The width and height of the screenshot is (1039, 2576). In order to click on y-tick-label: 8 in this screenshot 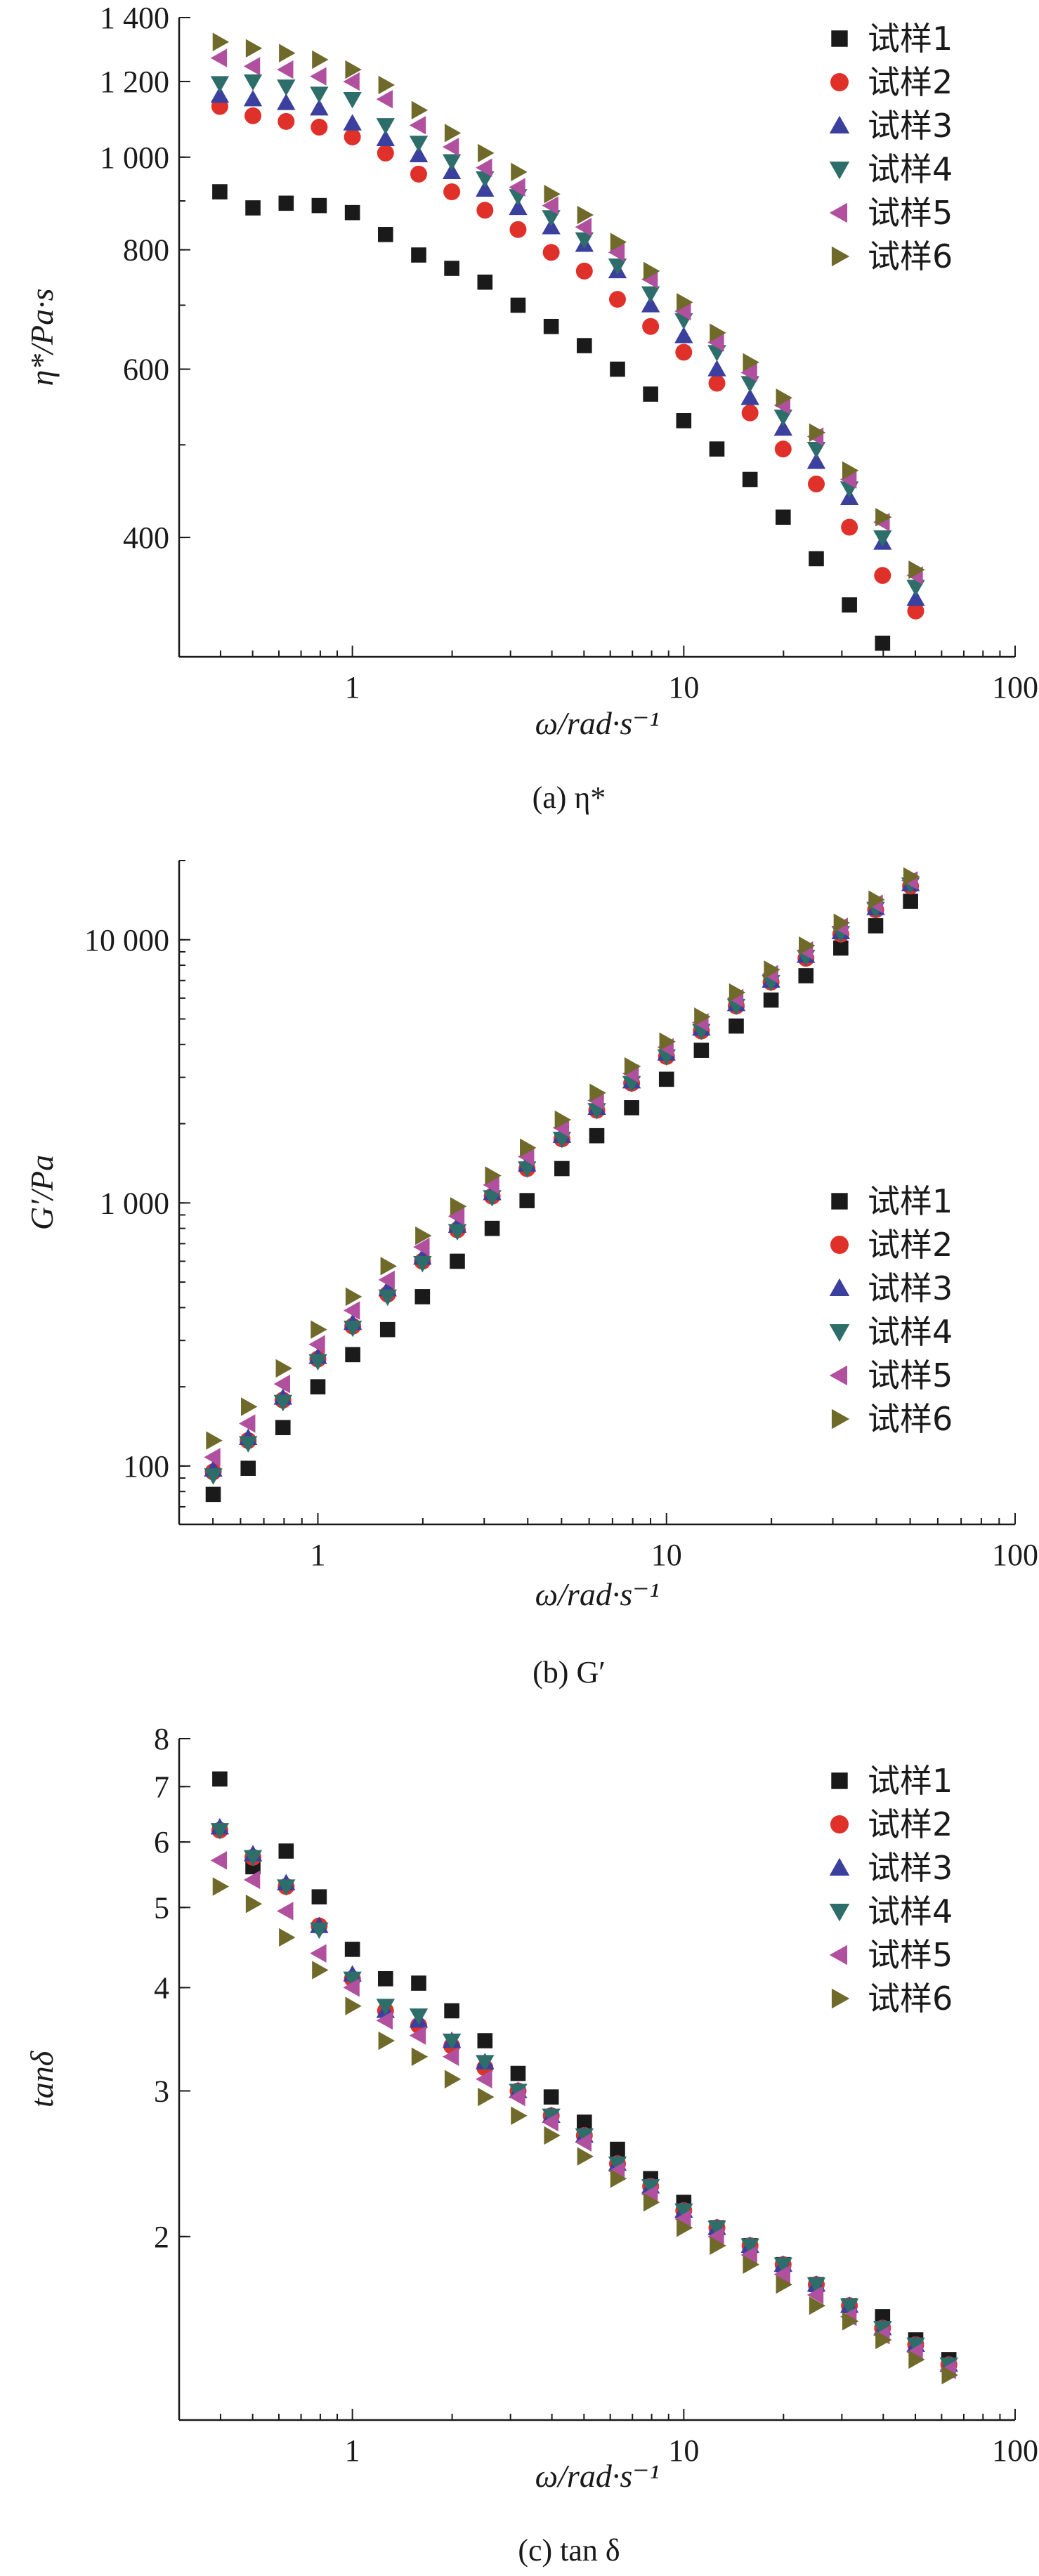, I will do `click(161, 1739)`.